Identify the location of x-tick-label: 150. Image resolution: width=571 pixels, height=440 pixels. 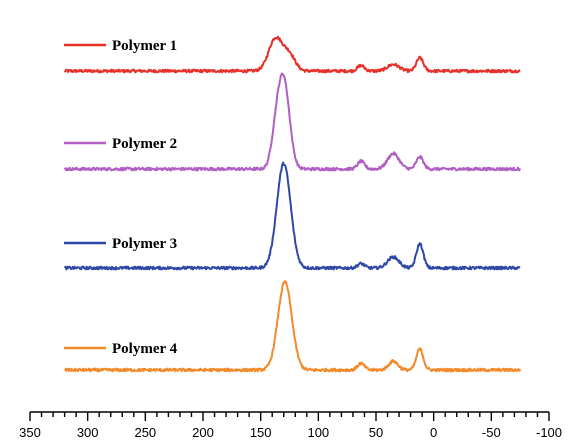
(261, 432).